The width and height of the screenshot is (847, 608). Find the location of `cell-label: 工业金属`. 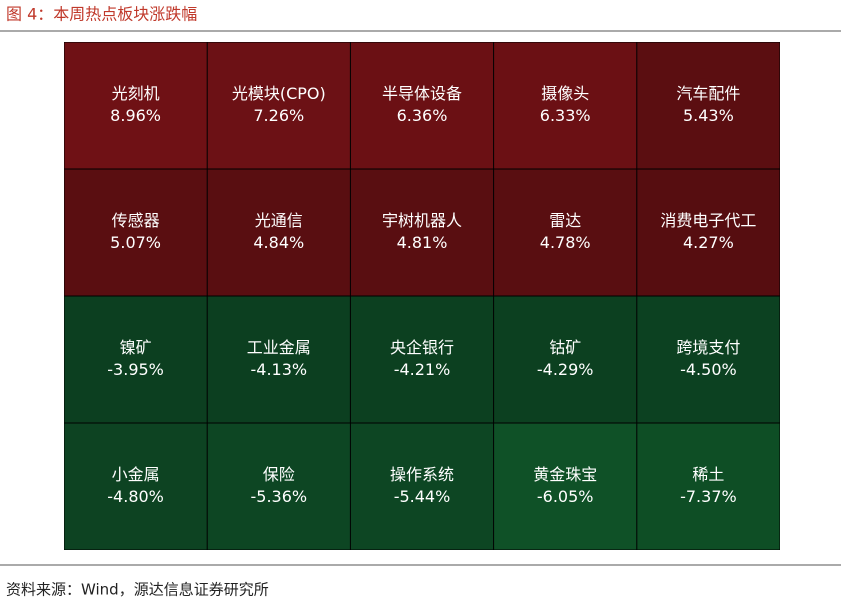

cell-label: 工业金属 is located at coordinates (279, 347).